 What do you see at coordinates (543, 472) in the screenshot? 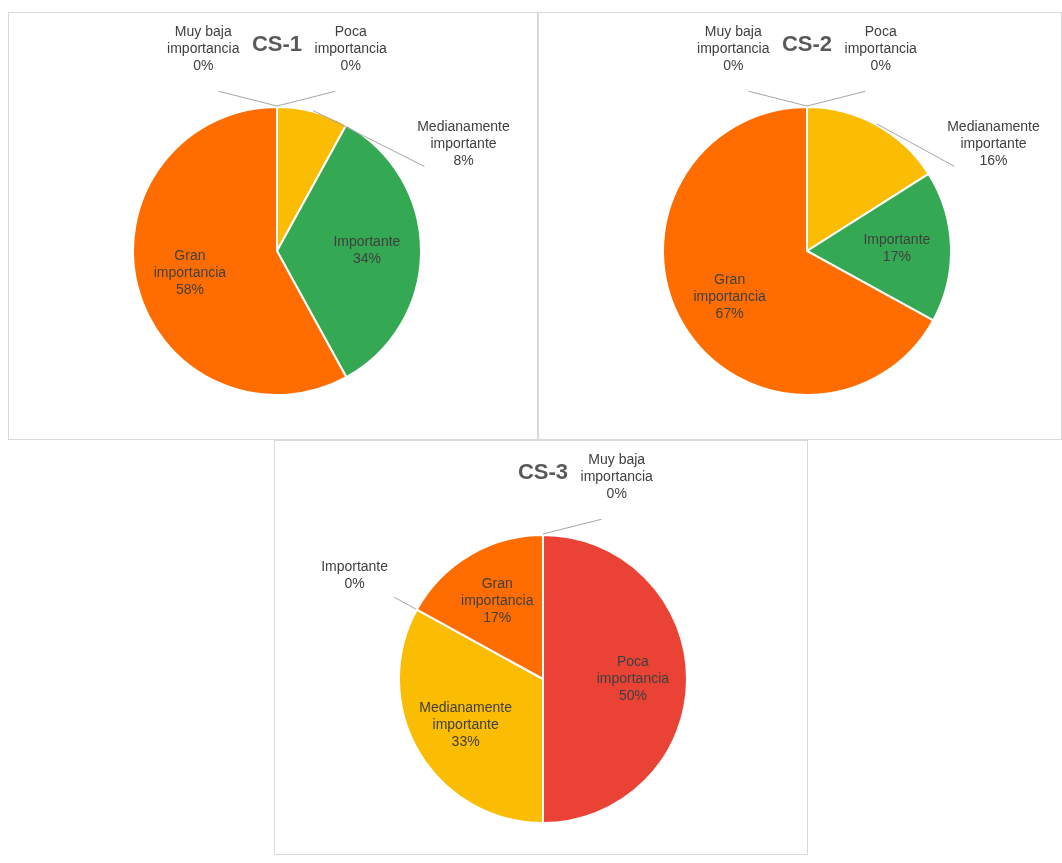
I see `chart-title: CS-3` at bounding box center [543, 472].